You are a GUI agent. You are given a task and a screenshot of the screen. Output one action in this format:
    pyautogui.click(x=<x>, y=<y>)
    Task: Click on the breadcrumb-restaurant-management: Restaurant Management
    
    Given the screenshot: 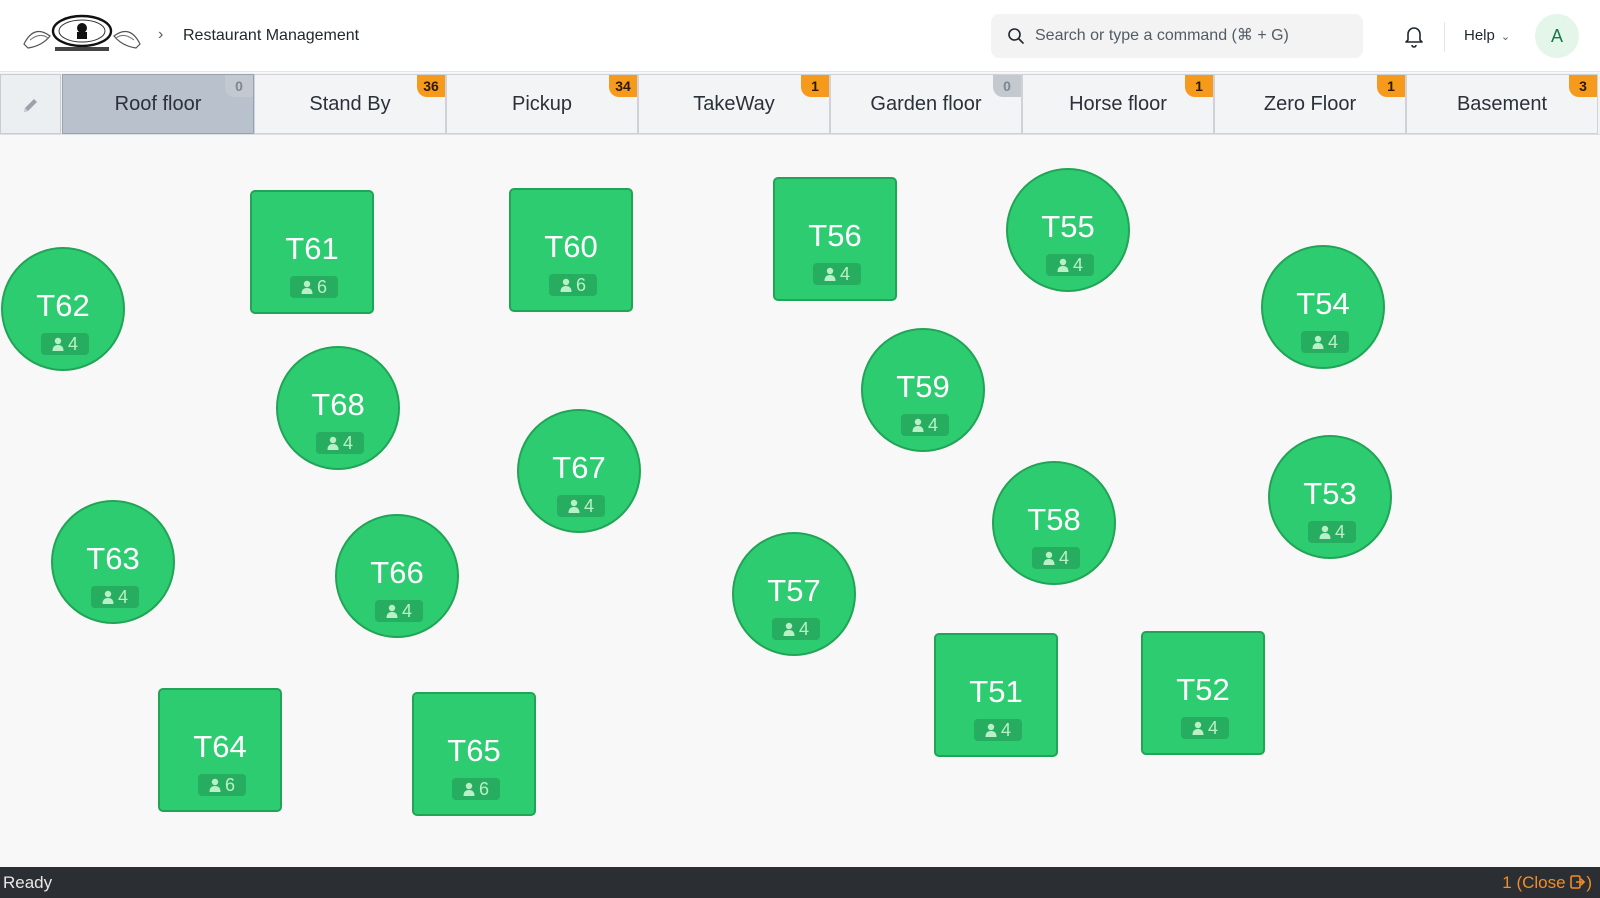 What is the action you would take?
    pyautogui.click(x=271, y=35)
    